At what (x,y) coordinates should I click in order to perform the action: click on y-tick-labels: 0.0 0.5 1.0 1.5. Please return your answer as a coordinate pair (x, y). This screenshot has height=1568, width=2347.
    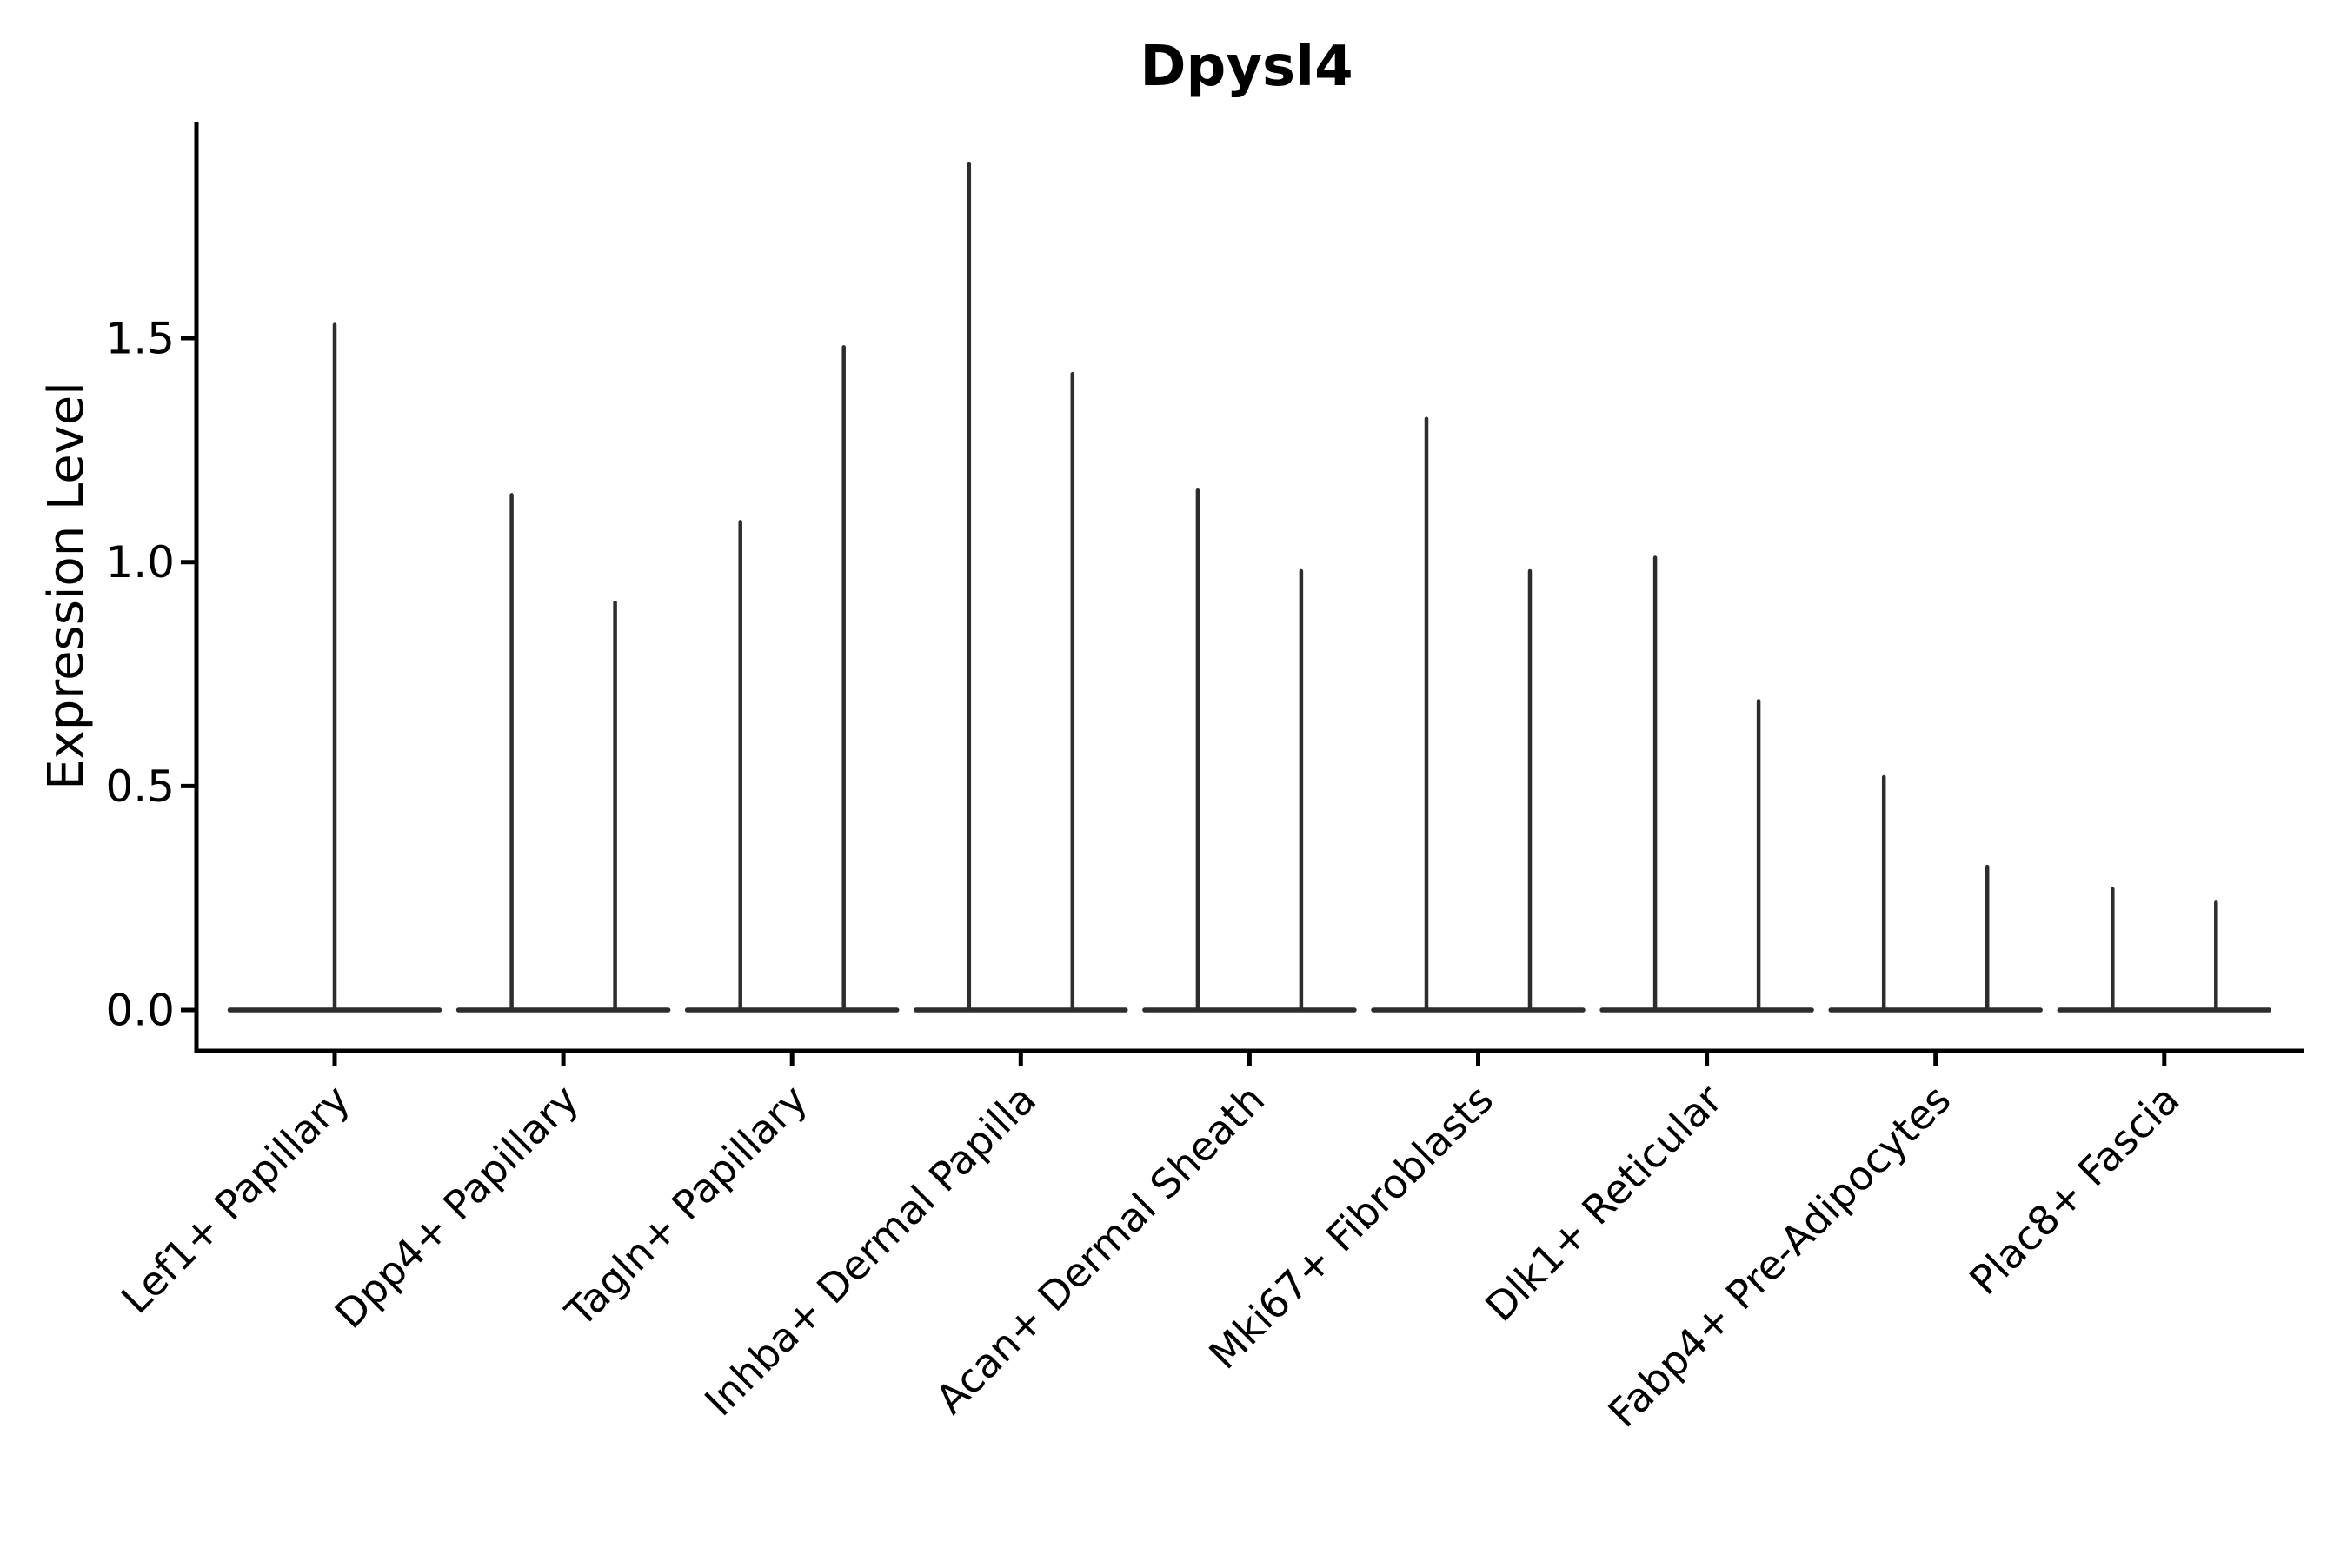
    Looking at the image, I should click on (140, 675).